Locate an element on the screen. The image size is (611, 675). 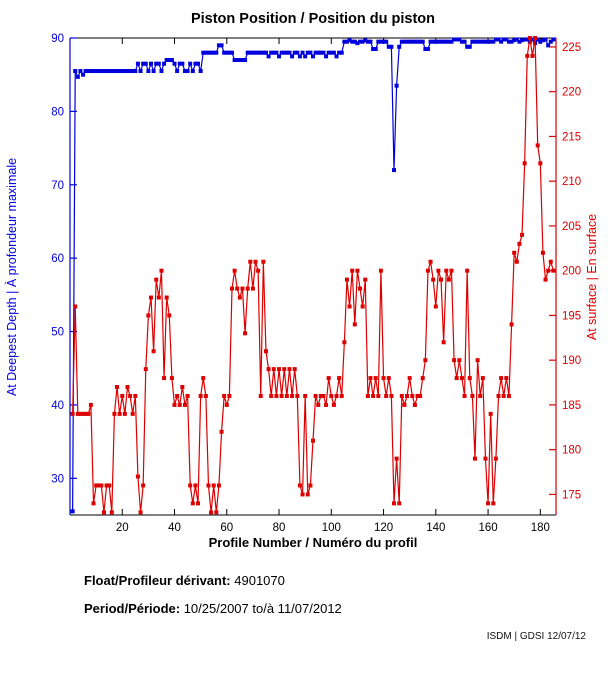
y-left-tick-label: 40 is located at coordinates (57, 406).